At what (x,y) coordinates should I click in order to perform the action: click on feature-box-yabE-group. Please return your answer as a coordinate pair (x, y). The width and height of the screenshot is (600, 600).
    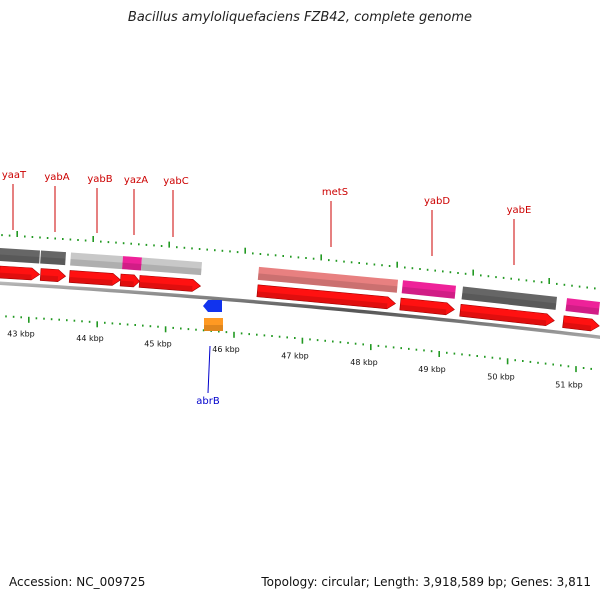
    Looking at the image, I should click on (509, 298).